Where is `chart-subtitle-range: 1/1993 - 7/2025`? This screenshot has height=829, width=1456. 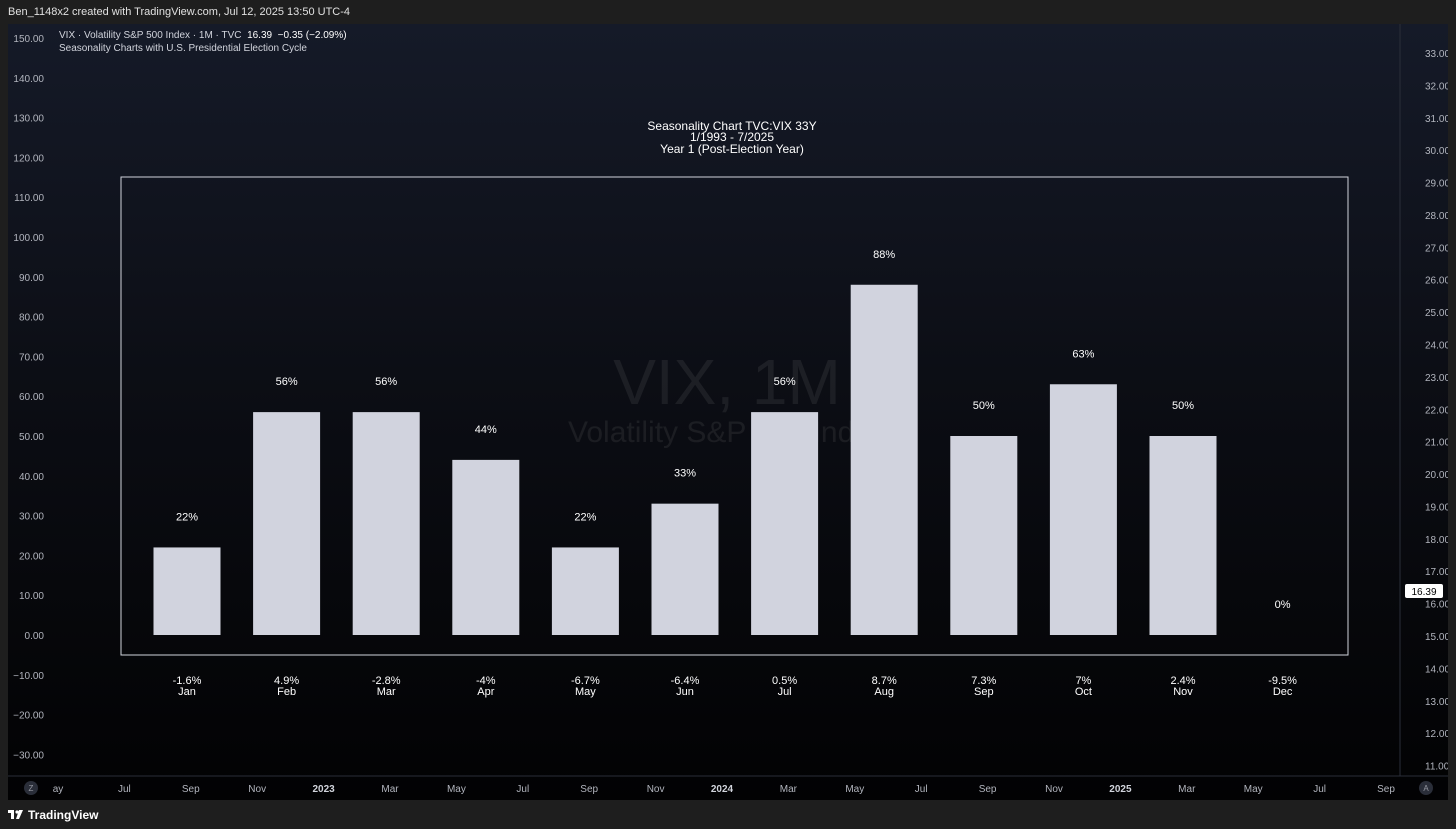
chart-subtitle-range: 1/1993 - 7/2025 is located at coordinates (732, 137).